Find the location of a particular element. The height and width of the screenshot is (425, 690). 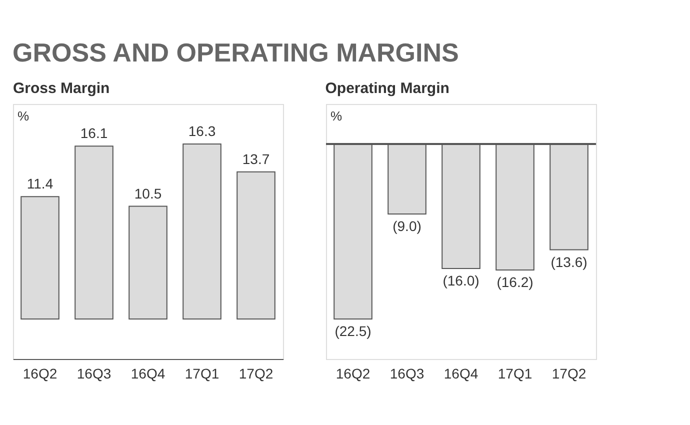

data-label: (13.6) is located at coordinates (569, 262).